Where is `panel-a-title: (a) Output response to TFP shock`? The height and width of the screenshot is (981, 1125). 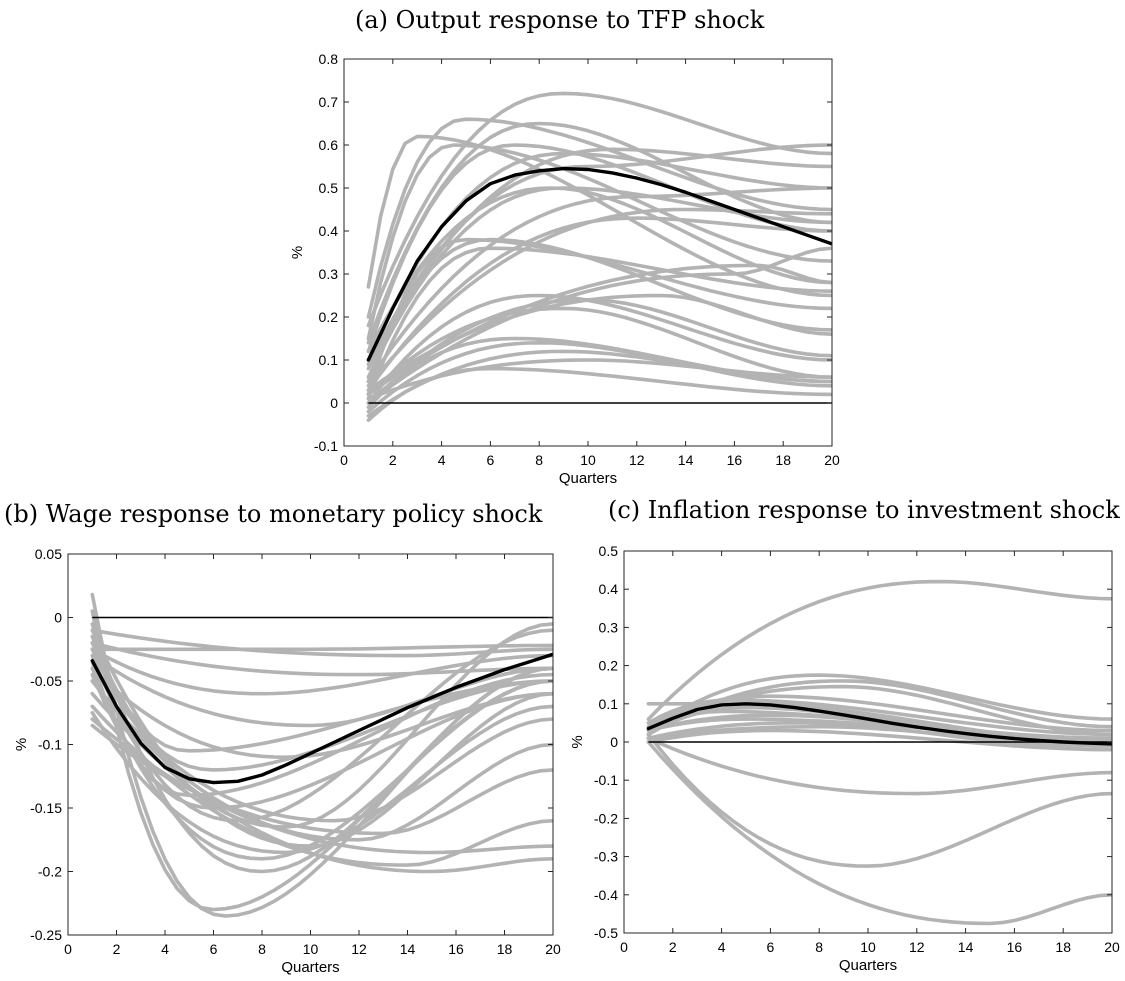
panel-a-title: (a) Output response to TFP shock is located at coordinates (560, 20).